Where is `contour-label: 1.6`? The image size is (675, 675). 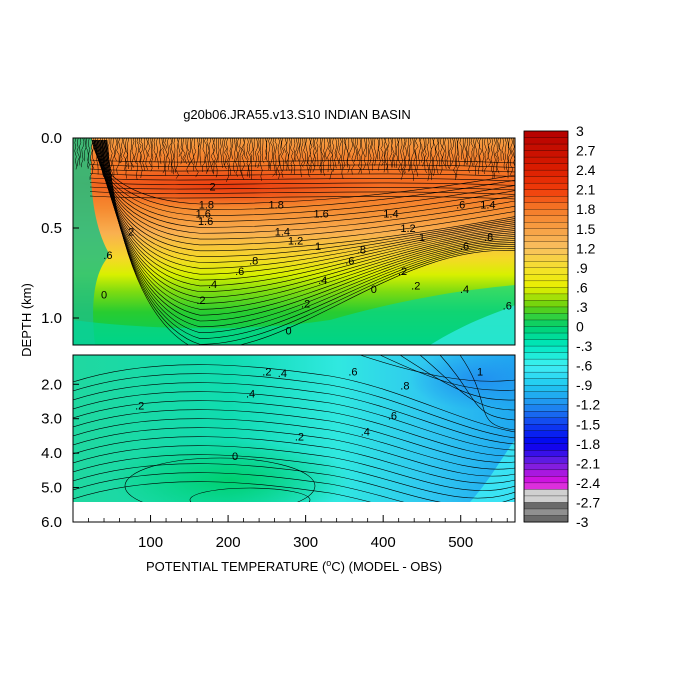
contour-label: 1.6 is located at coordinates (205, 222).